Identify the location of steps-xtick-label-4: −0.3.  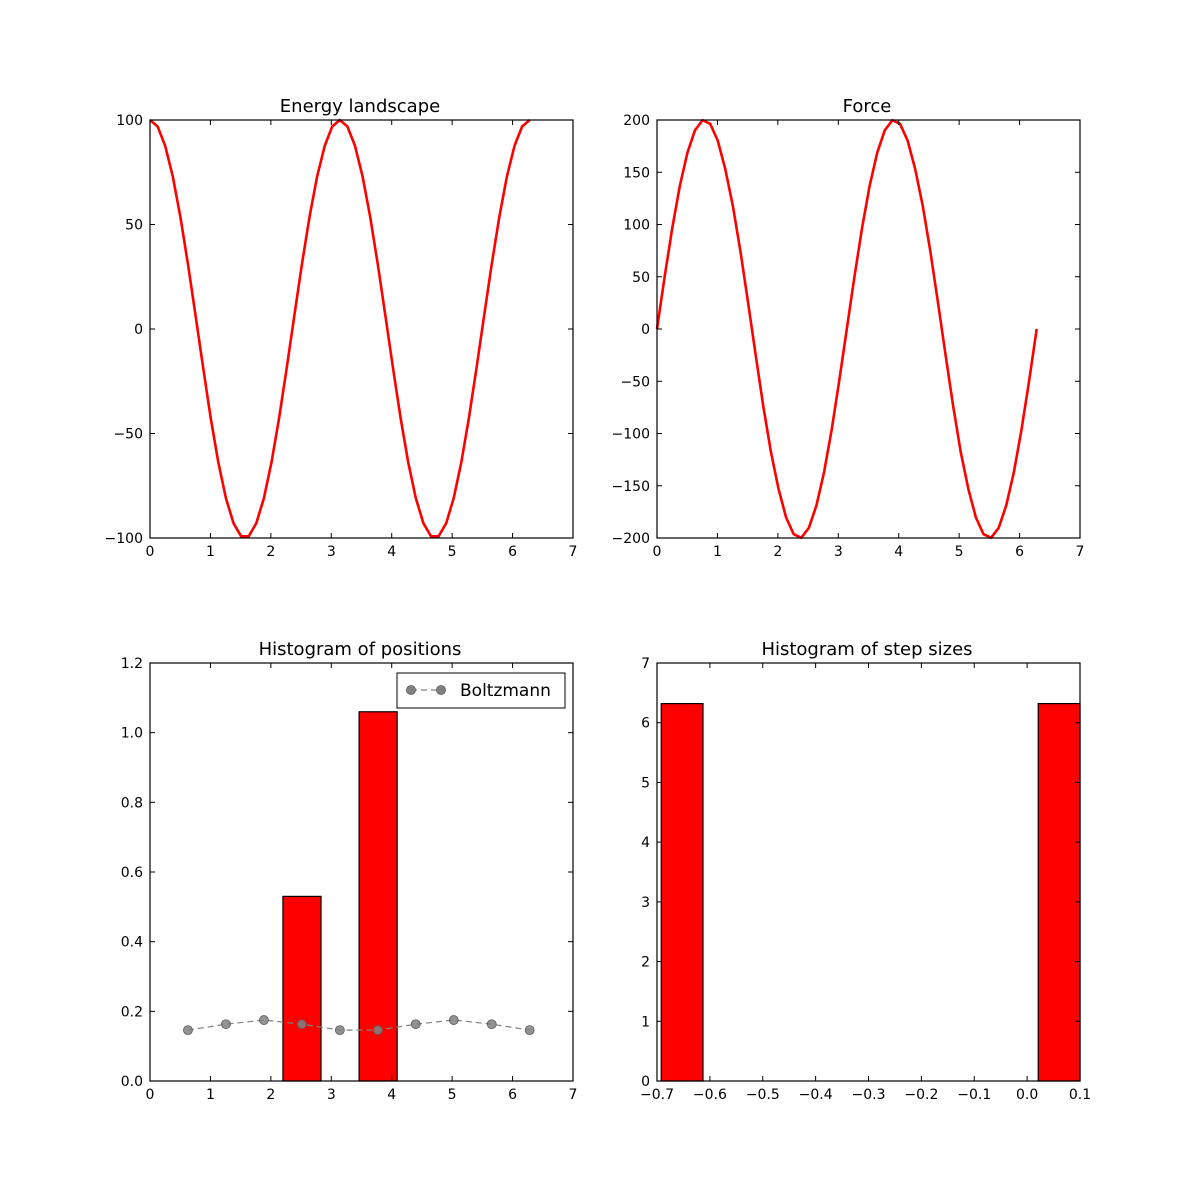
(869, 1095).